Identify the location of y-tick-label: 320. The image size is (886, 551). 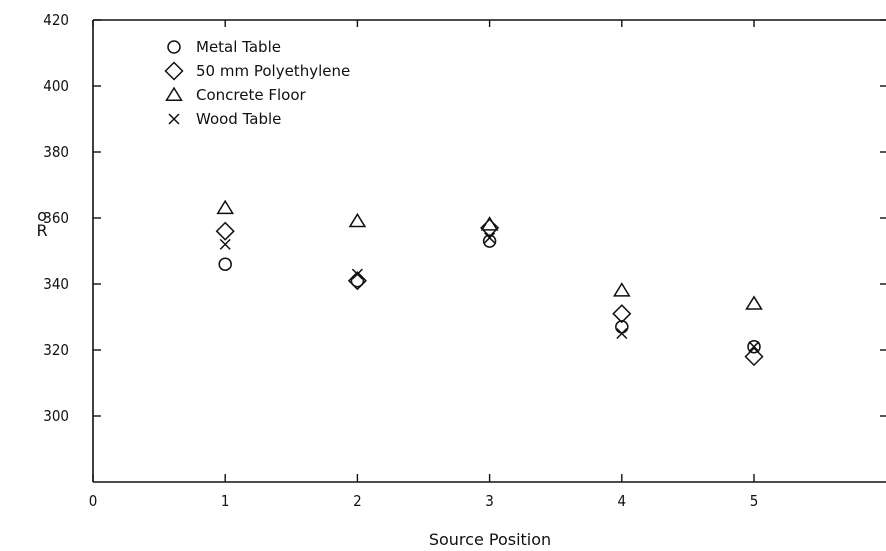
(56, 350).